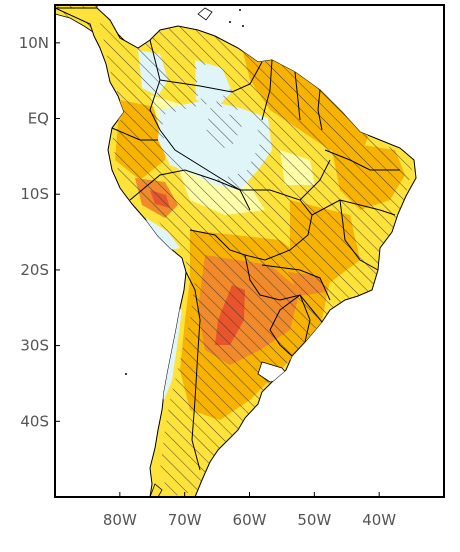 This screenshot has height=552, width=460. I want to click on caribbean-islands, so click(205, 14).